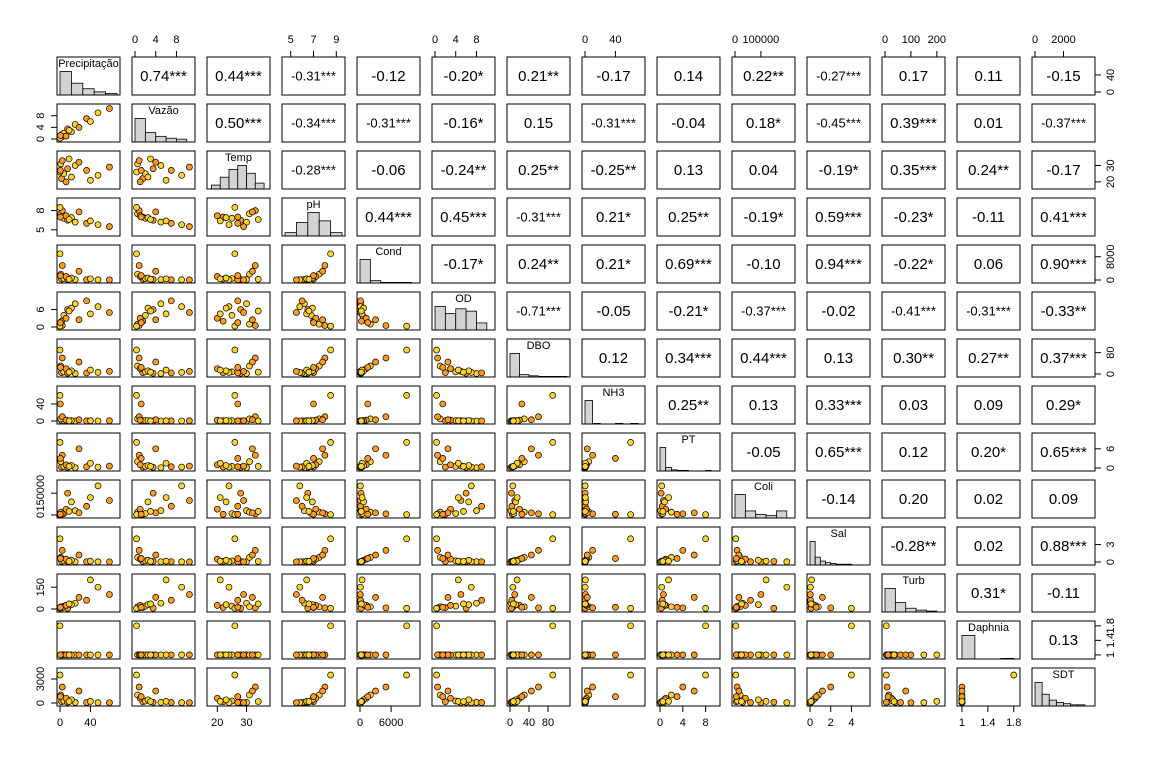  What do you see at coordinates (538, 264) in the screenshot?
I see `correlation-label: 0.24**` at bounding box center [538, 264].